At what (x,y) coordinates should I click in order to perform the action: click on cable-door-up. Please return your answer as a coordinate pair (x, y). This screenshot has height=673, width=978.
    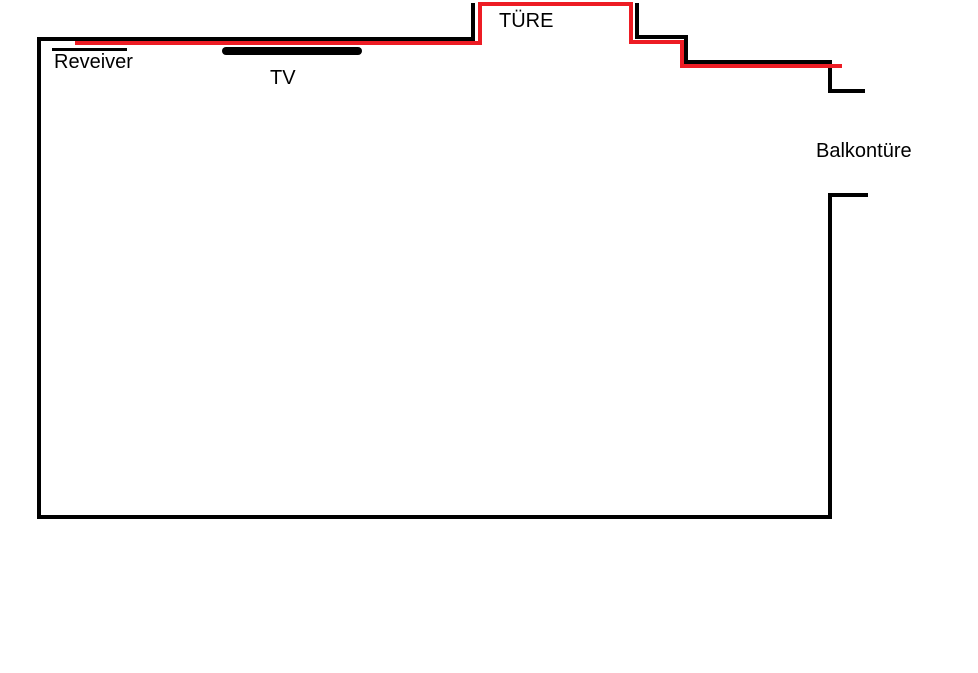
    Looking at the image, I should click on (480, 23).